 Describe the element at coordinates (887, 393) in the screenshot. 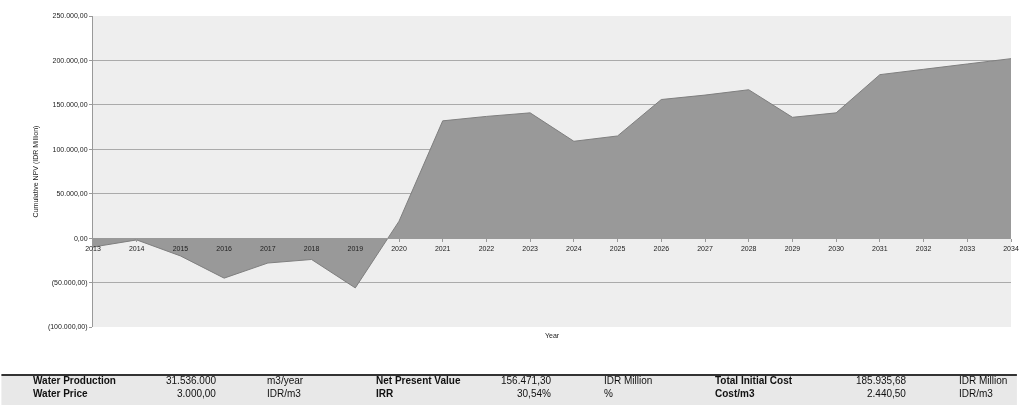

I see `text: 2.440,50` at that location.